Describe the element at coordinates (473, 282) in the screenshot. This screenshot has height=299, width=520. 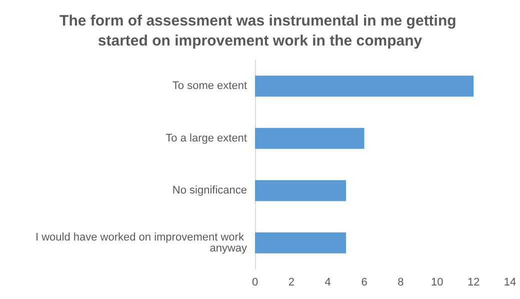
I see `x-tick-label: 12` at that location.